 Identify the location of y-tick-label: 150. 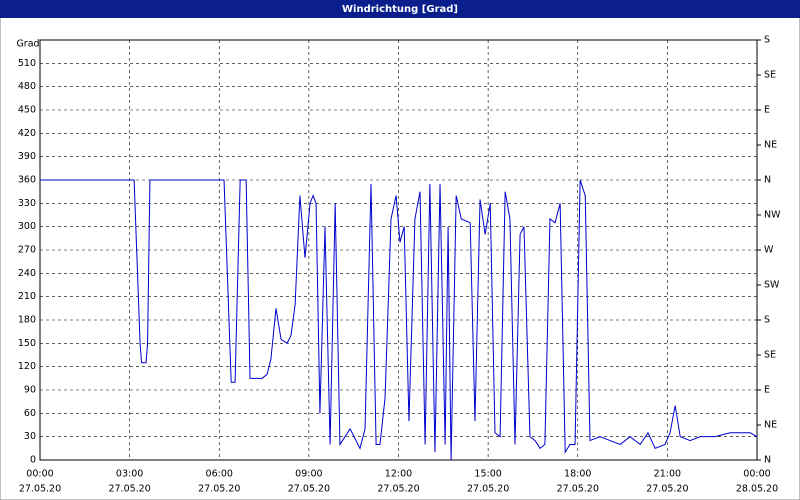
(27, 343).